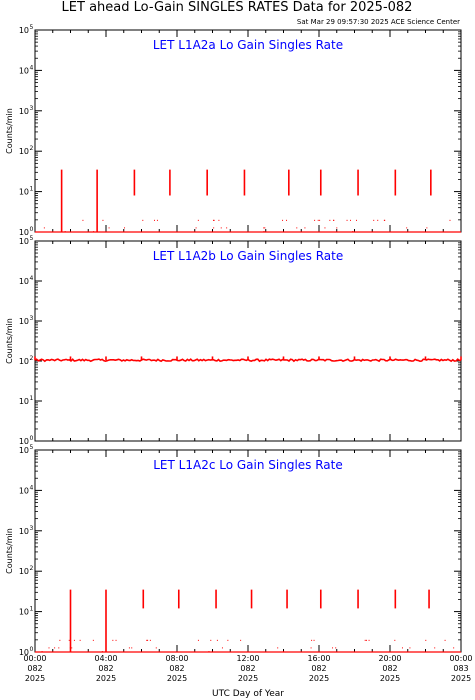  Describe the element at coordinates (318, 658) in the screenshot. I see `x-tick-time: 16:00` at that location.